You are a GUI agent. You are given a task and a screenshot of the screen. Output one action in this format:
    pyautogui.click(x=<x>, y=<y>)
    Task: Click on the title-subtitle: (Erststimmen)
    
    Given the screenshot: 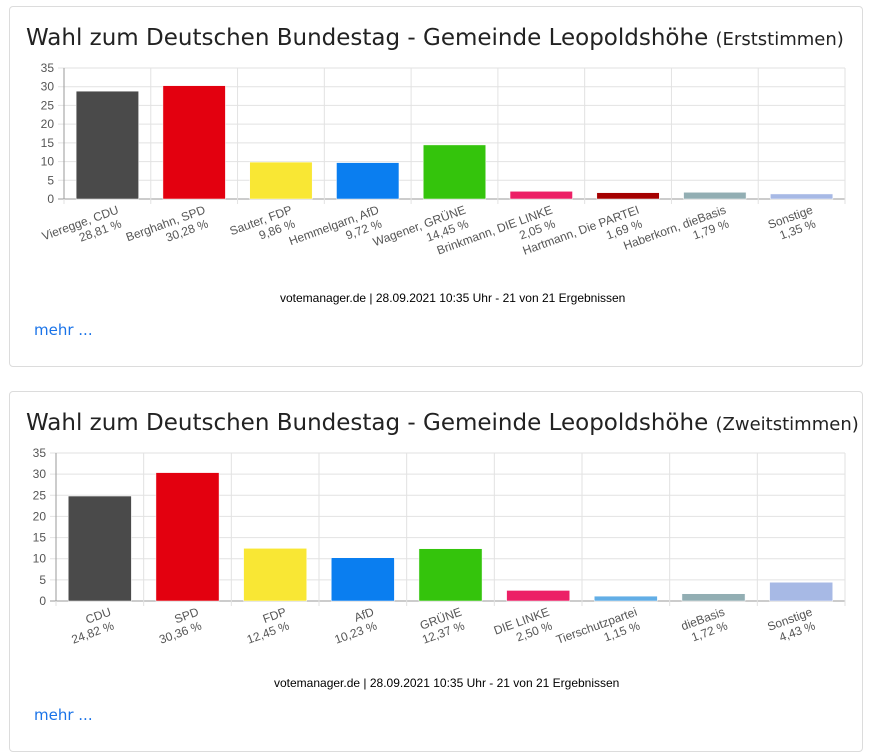 What is the action you would take?
    pyautogui.click(x=779, y=39)
    